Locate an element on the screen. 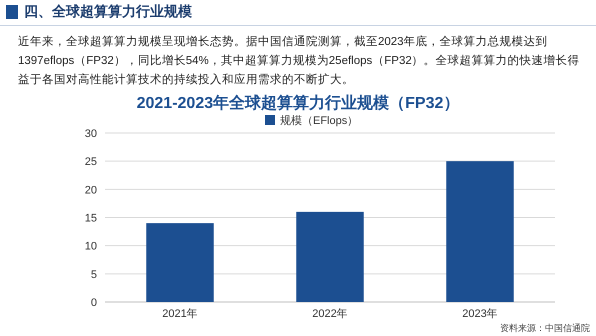  chart-title: 2021-2023年全球超算算力行业规模（FP32） is located at coordinates (298, 103).